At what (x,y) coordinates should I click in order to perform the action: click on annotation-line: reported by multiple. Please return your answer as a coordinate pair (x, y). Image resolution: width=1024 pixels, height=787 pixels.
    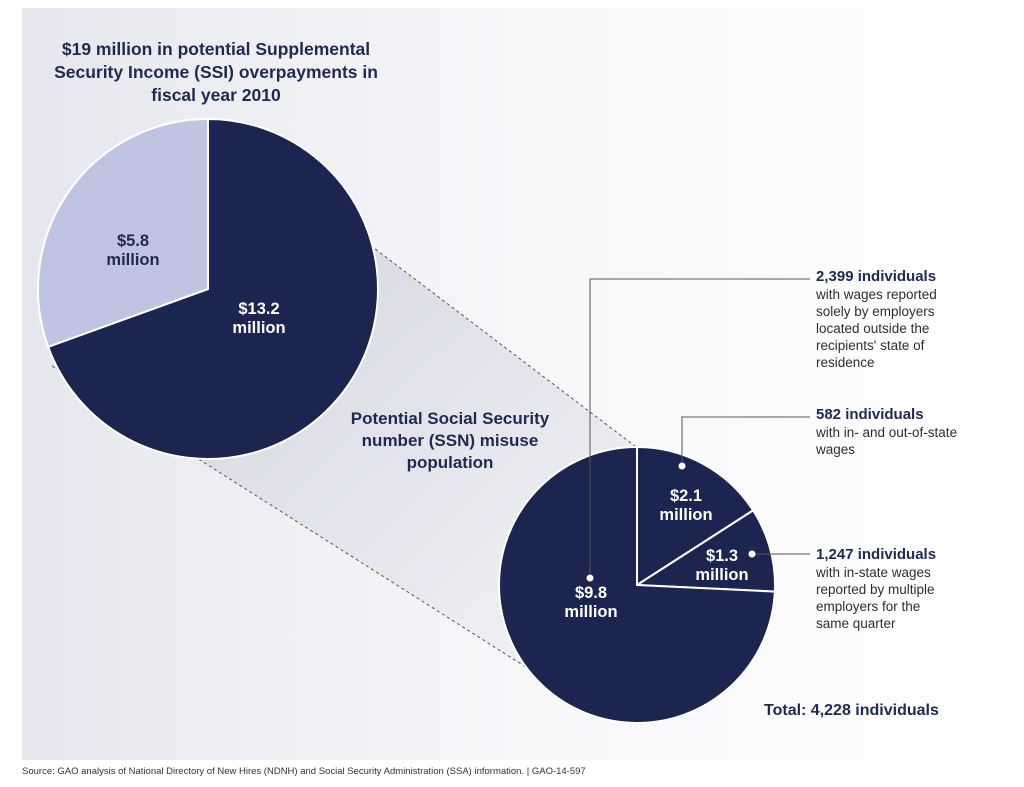
    Looking at the image, I should click on (875, 589).